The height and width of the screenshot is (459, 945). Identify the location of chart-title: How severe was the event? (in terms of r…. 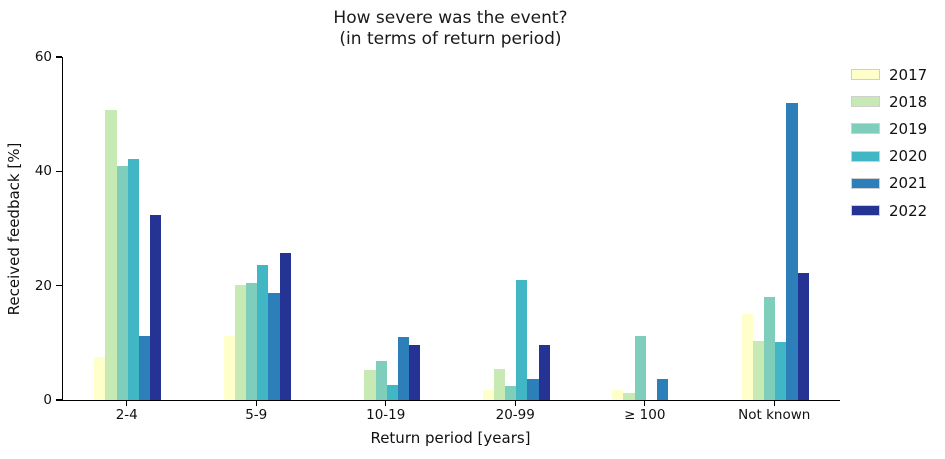
(450, 29).